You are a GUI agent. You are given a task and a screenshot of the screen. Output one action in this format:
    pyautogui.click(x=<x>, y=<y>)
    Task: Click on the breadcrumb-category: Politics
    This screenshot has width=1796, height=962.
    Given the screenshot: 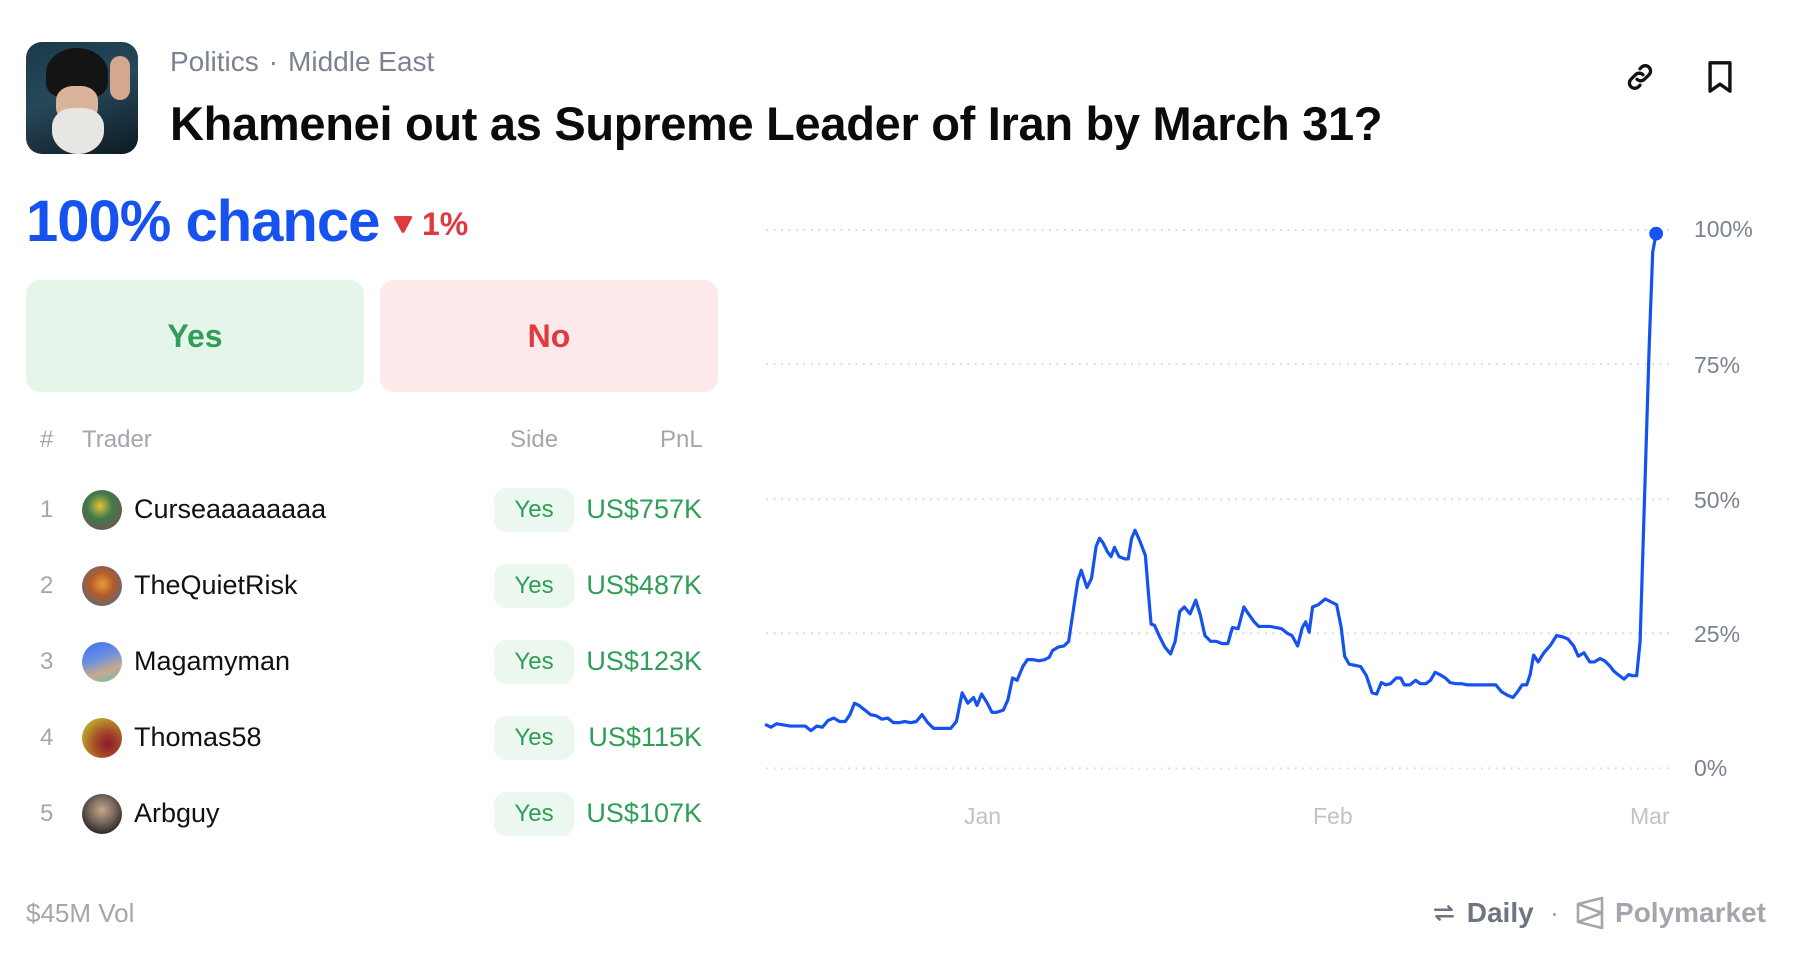 What is the action you would take?
    pyautogui.click(x=214, y=61)
    